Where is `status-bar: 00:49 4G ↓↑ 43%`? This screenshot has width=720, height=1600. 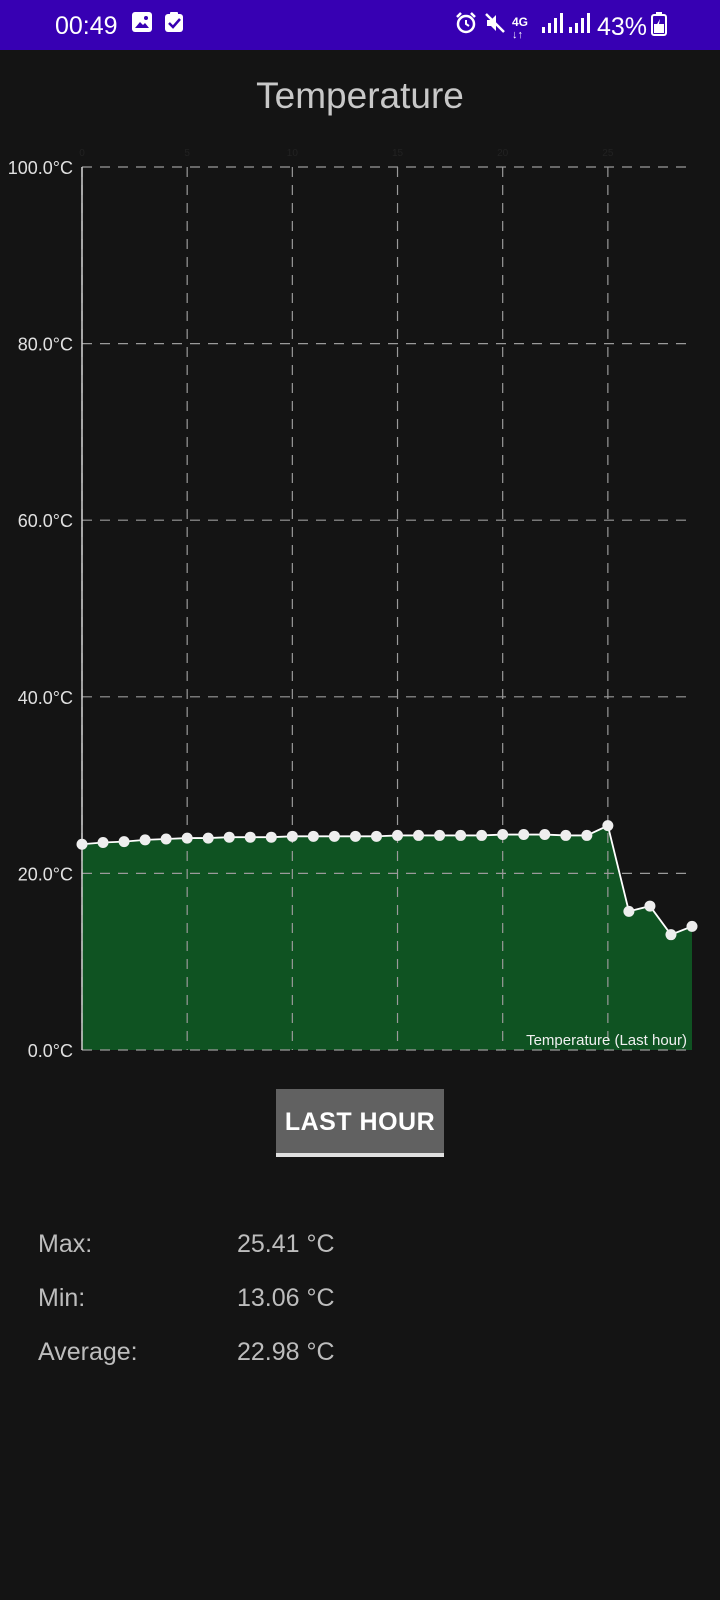 status-bar: 00:49 4G ↓↑ 43% is located at coordinates (360, 25).